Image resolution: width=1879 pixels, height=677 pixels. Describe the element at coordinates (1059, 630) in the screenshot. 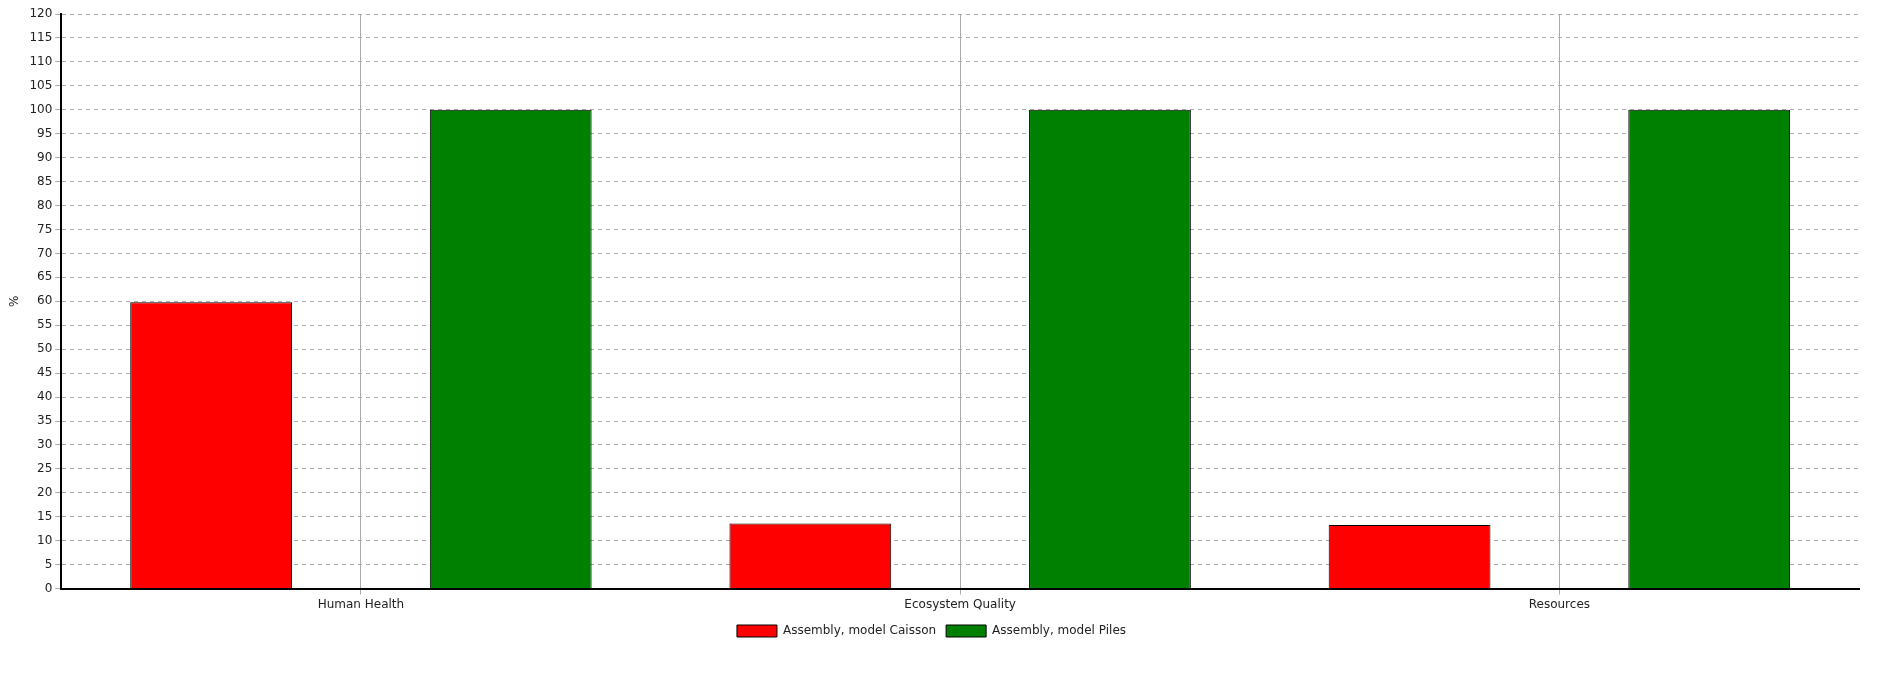

I see `legend-label: Assembly, model Piles` at that location.